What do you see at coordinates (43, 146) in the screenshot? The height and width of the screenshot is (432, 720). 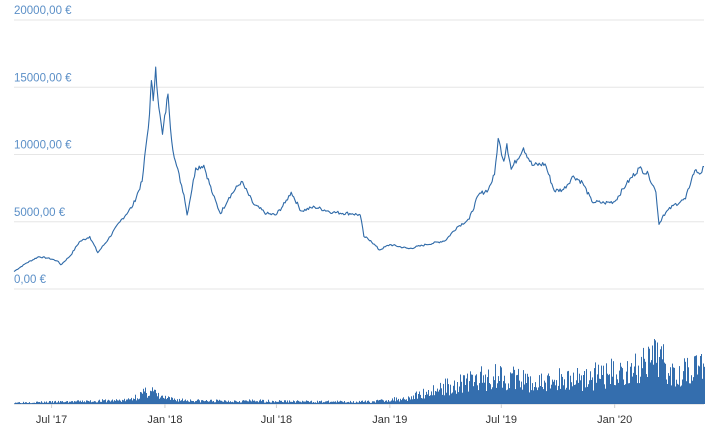 I see `y-tick-label: 10000,00 €` at bounding box center [43, 146].